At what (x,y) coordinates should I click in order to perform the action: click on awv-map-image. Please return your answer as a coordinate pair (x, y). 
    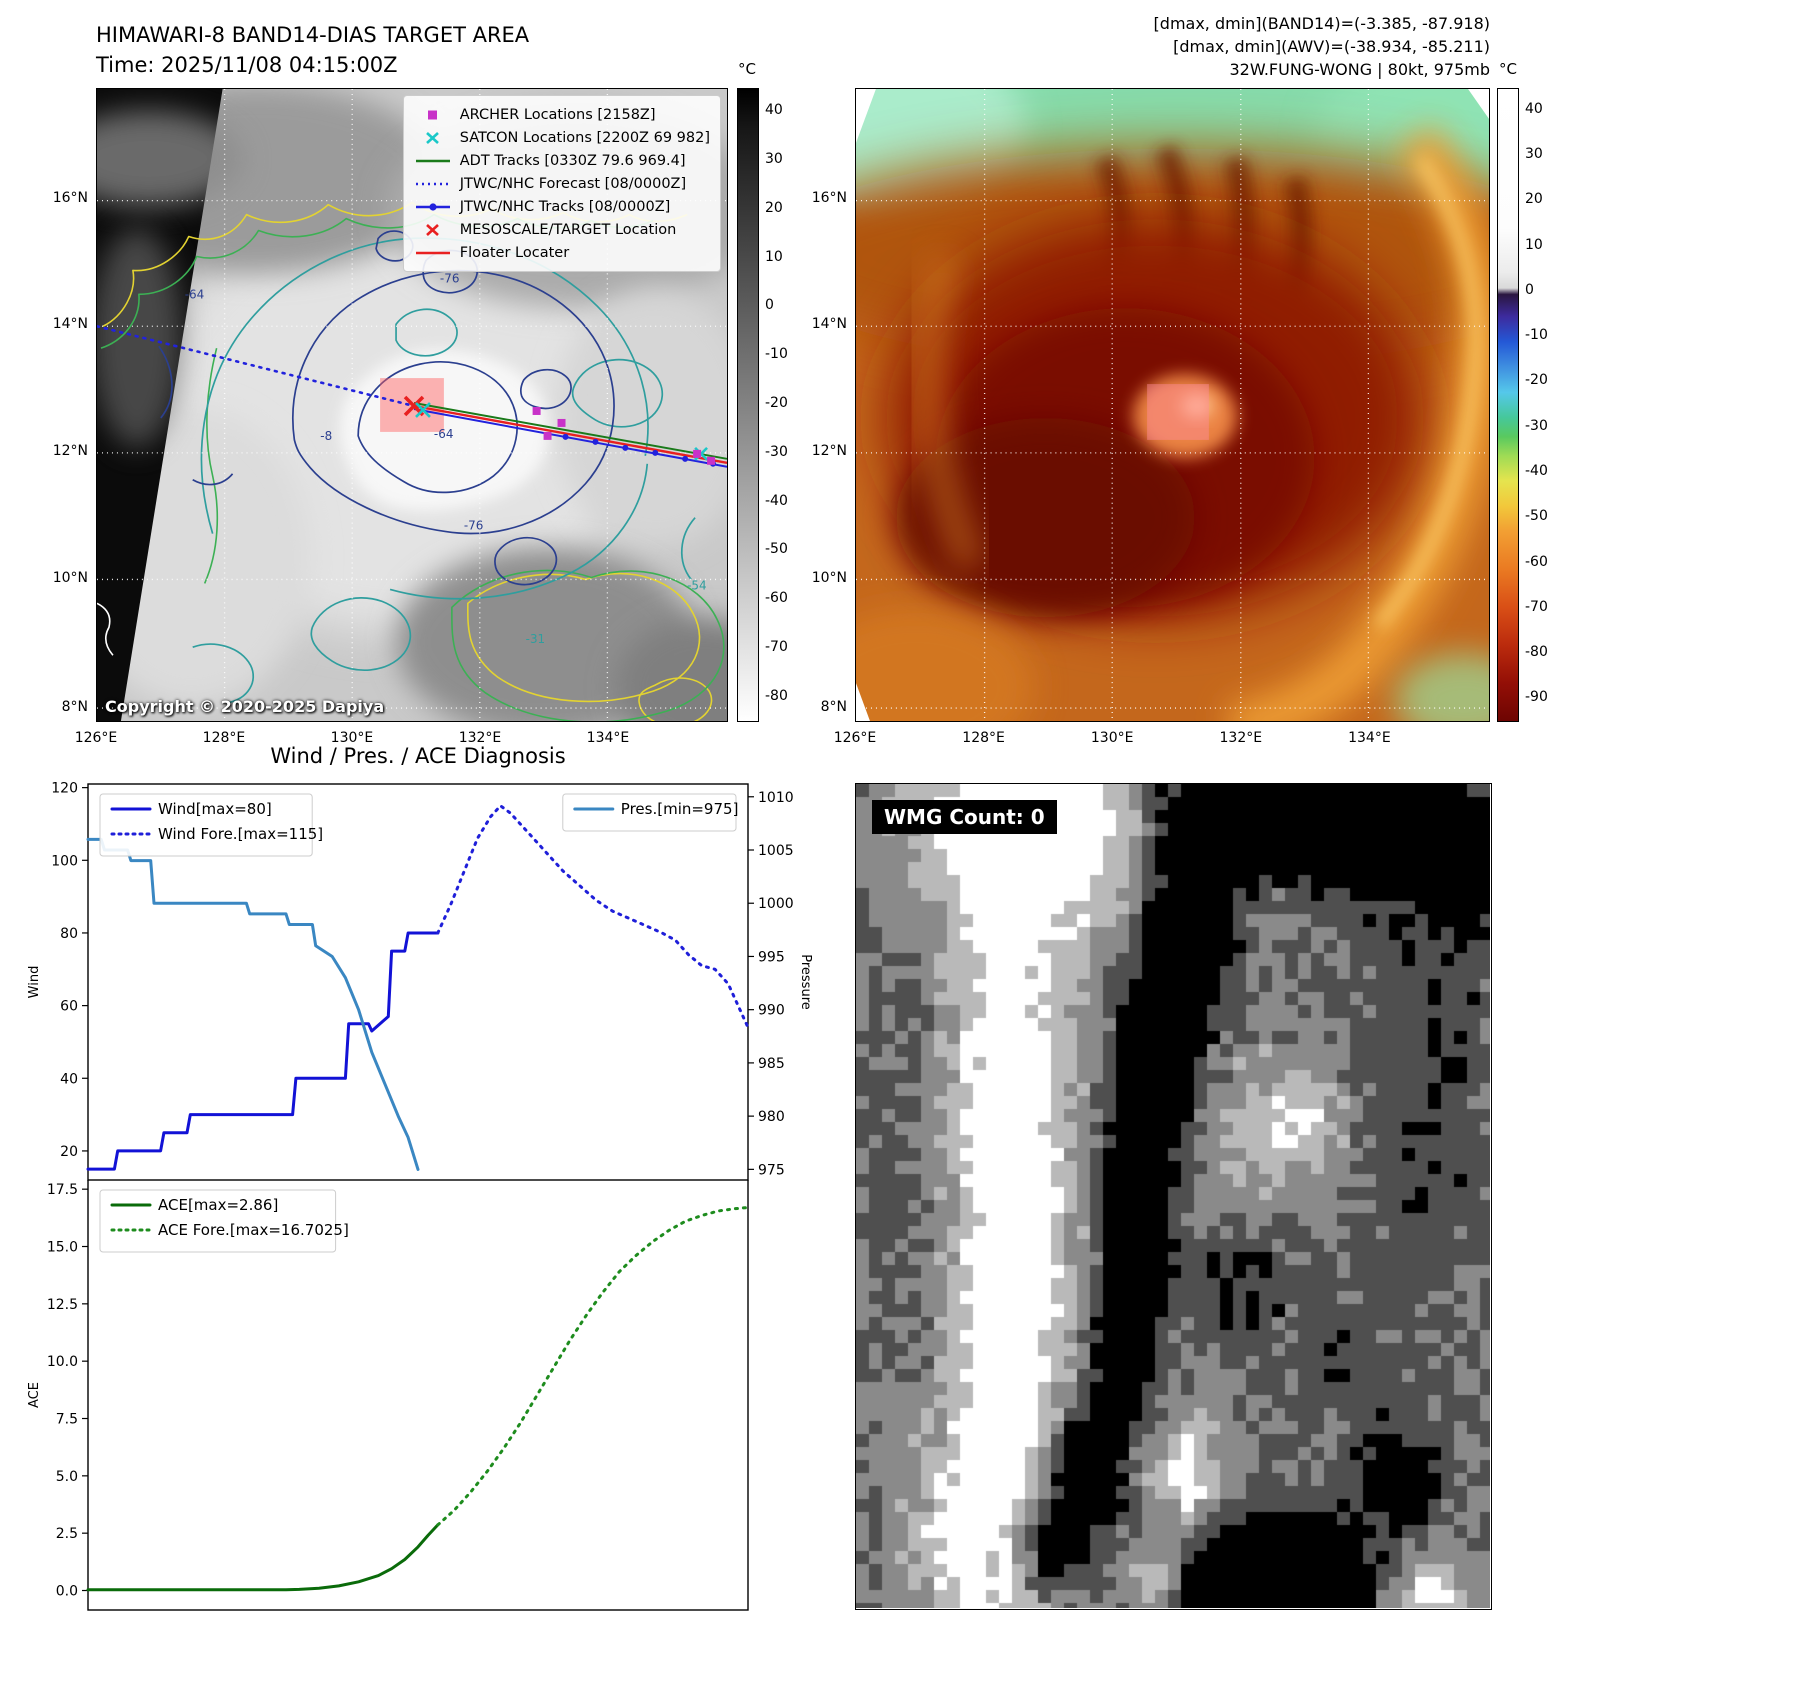
    Looking at the image, I should click on (1172, 405).